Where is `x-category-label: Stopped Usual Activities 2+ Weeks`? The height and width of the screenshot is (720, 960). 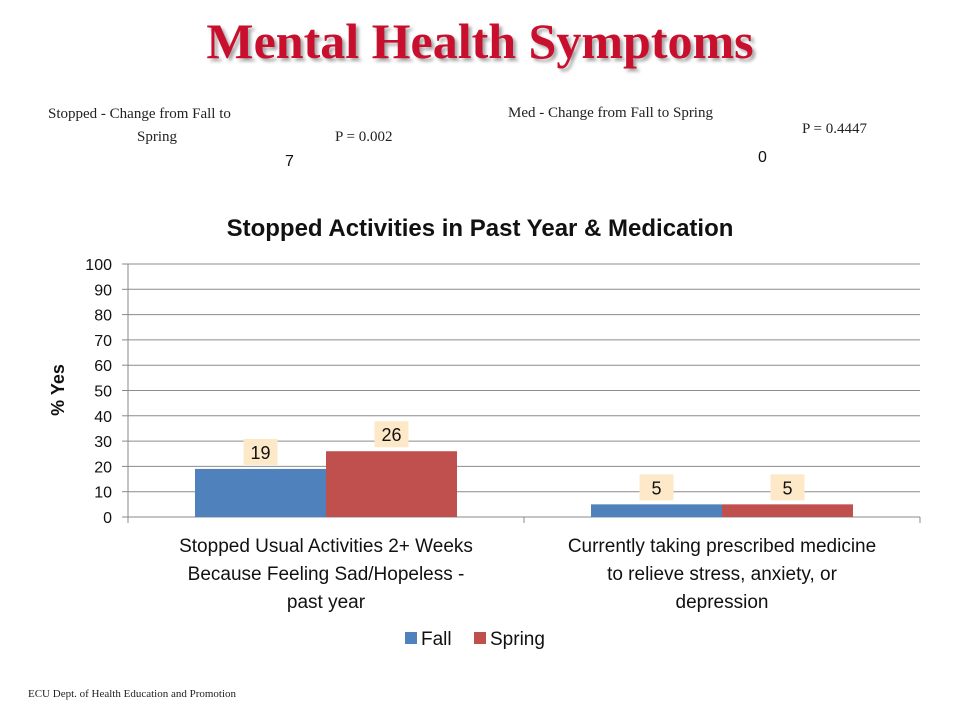 x-category-label: Stopped Usual Activities 2+ Weeks is located at coordinates (326, 546).